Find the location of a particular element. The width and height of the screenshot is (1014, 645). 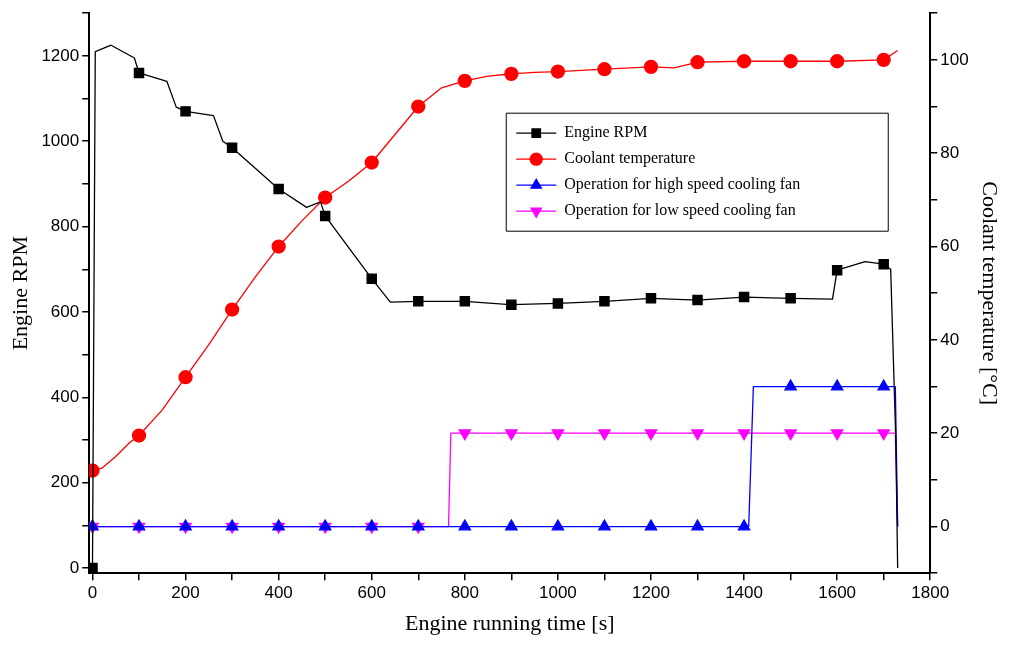

x-axis-title: Engine running time [s] is located at coordinates (509, 622).